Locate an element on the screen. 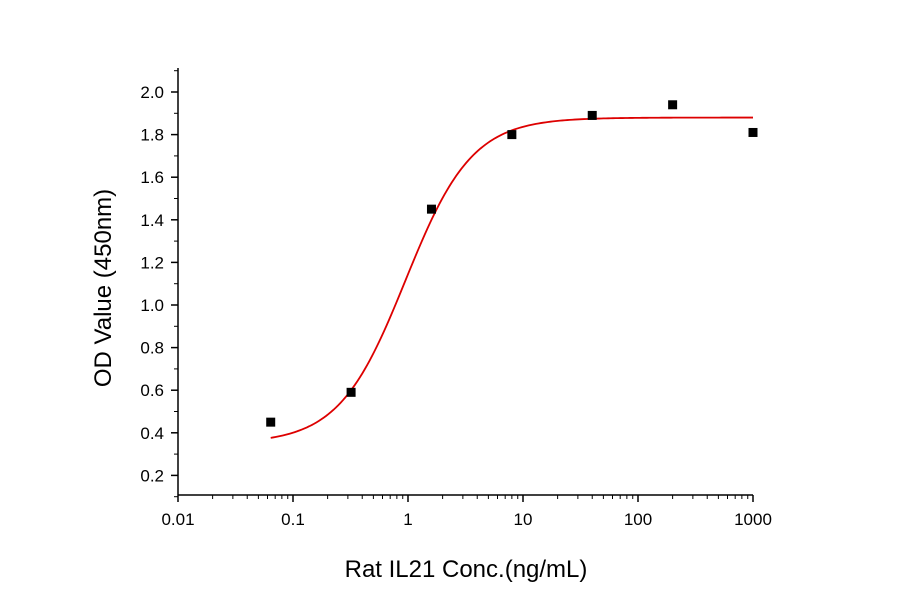 The image size is (900, 594). y-axis-title: OD Value (450nm) is located at coordinates (103, 288).